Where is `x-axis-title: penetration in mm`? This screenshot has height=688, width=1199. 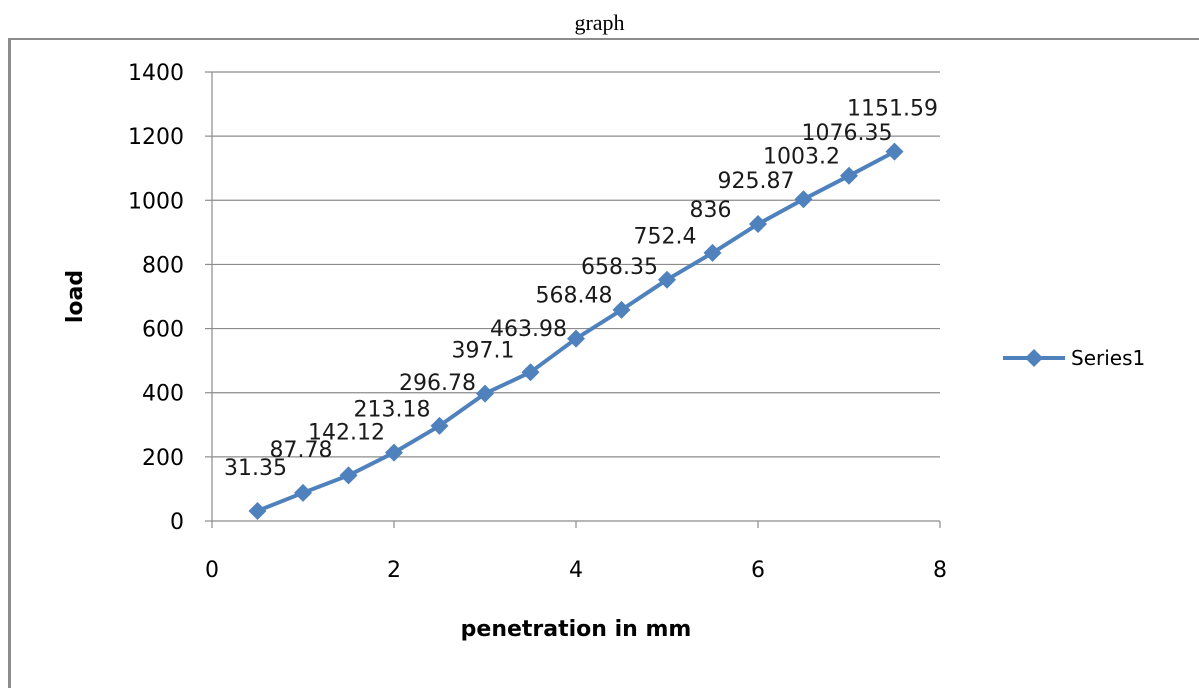
x-axis-title: penetration in mm is located at coordinates (576, 629).